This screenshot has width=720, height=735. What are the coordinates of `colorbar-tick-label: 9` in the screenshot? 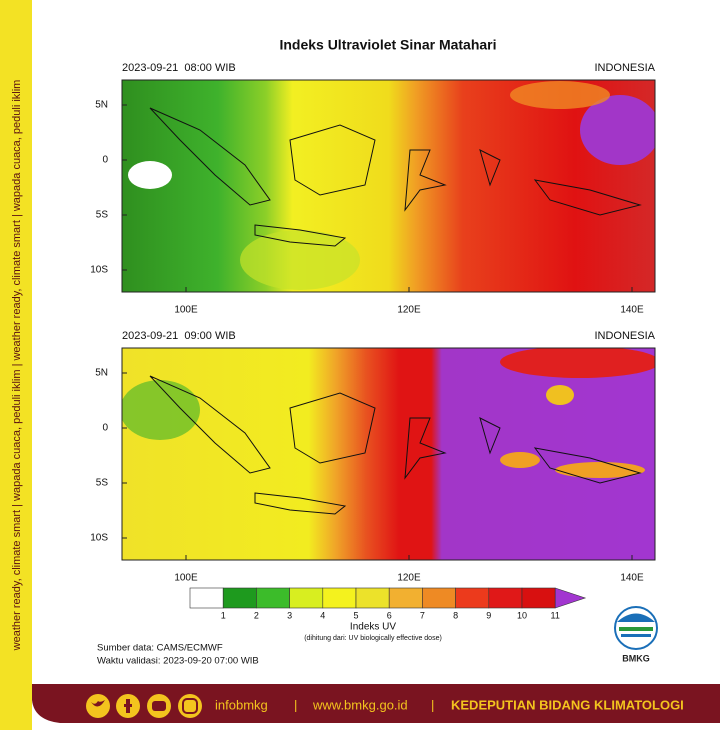 It's located at (488, 615).